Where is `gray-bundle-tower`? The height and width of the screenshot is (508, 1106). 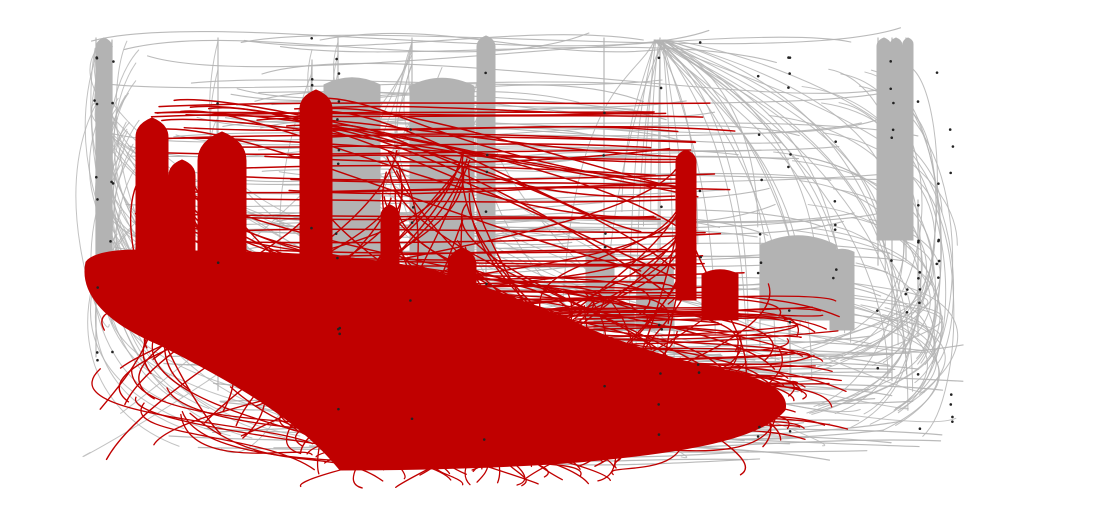
gray-bundle-tower is located at coordinates (896, 139).